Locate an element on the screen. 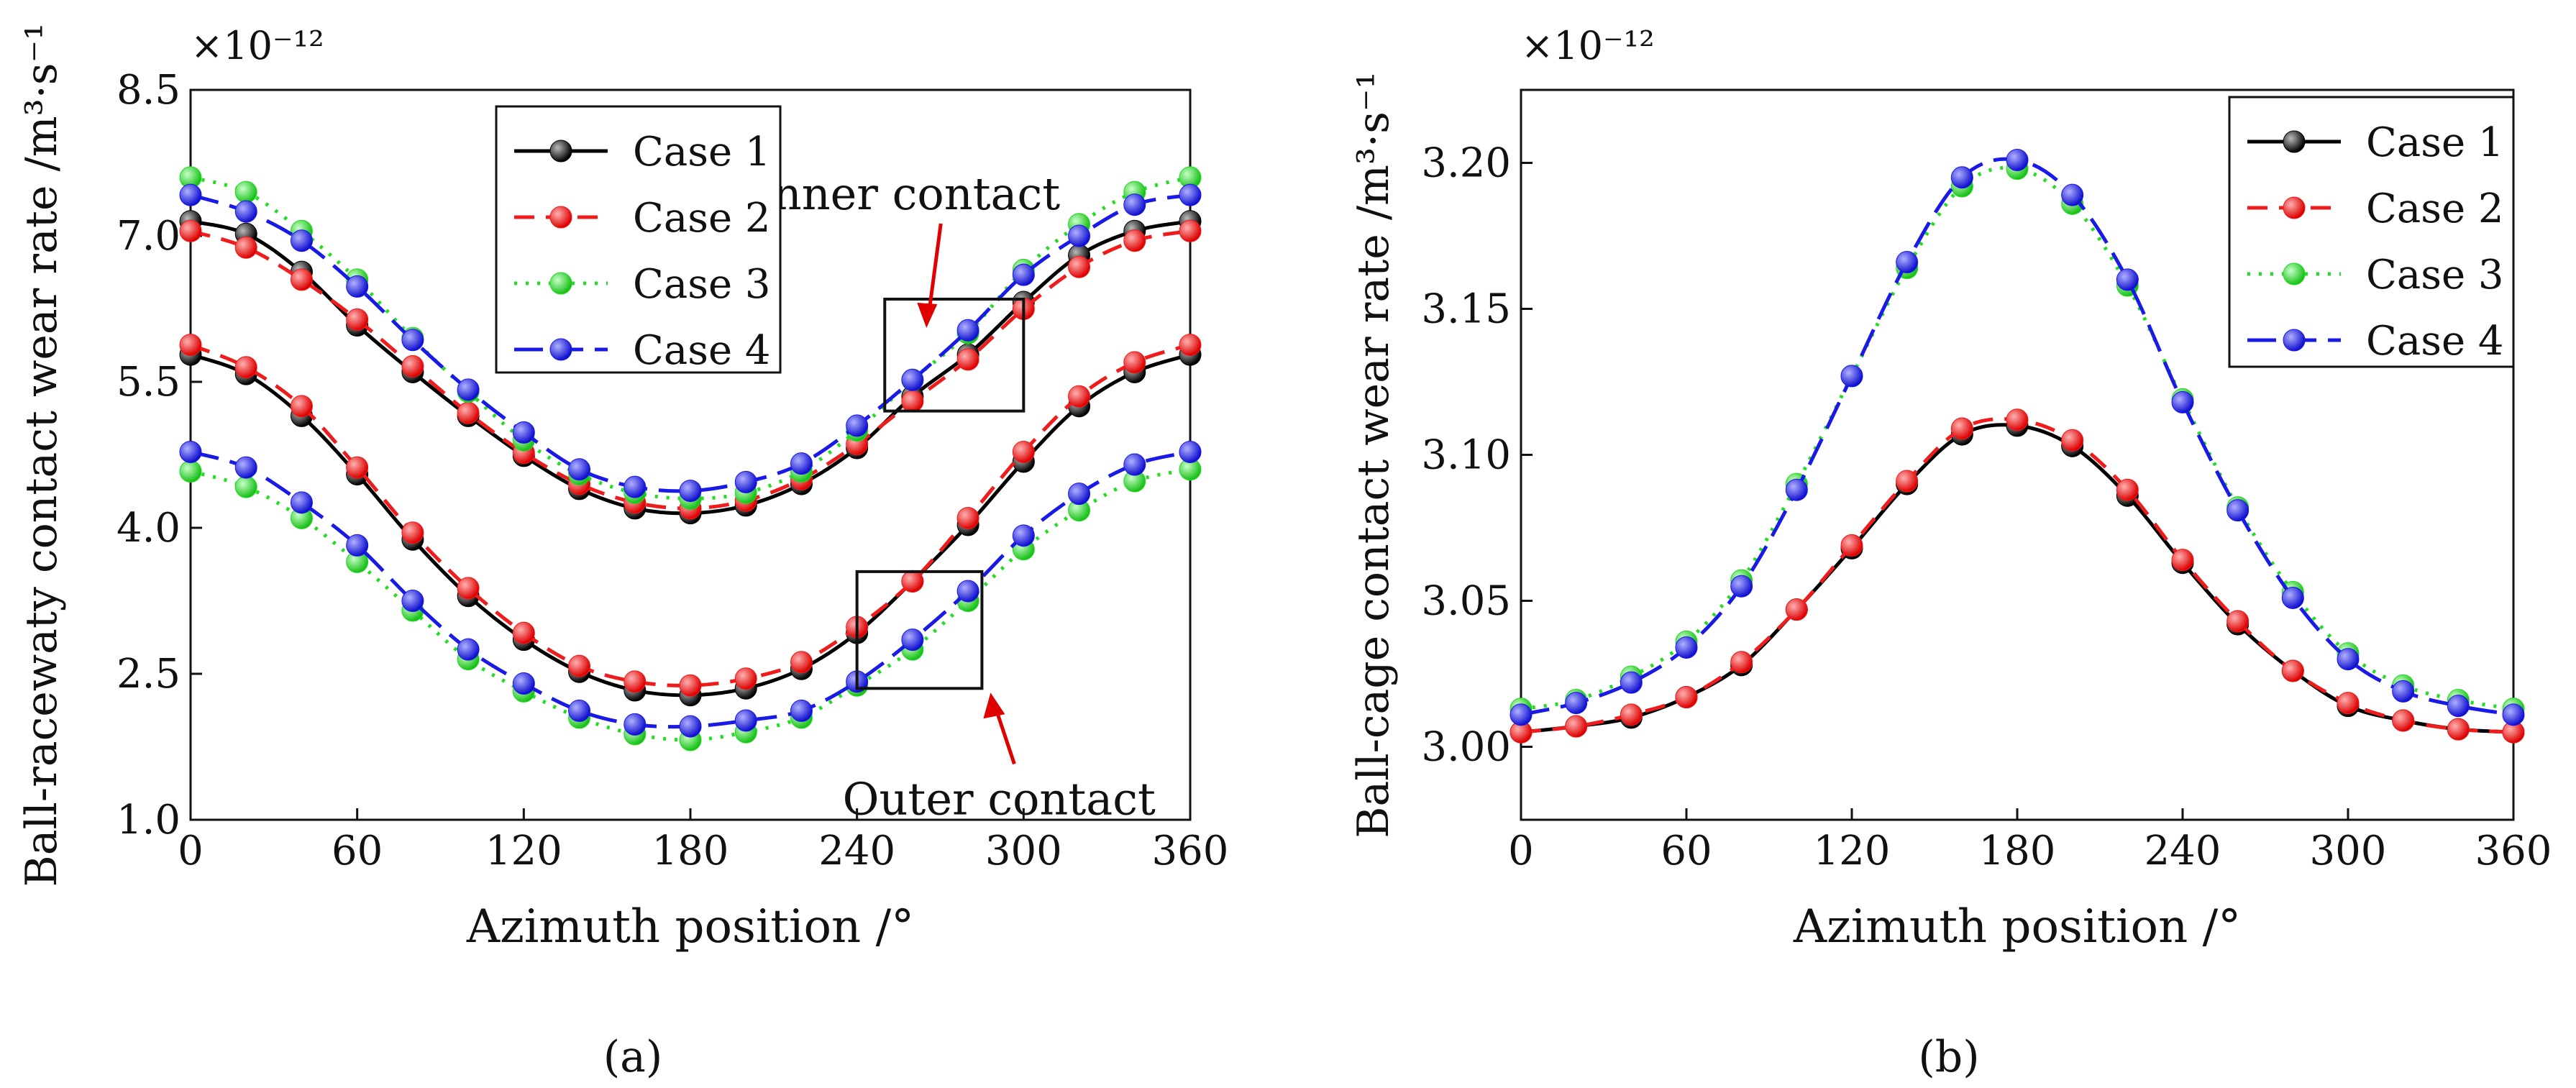 The height and width of the screenshot is (1088, 2576). x-tick-label: 0 is located at coordinates (191, 851).